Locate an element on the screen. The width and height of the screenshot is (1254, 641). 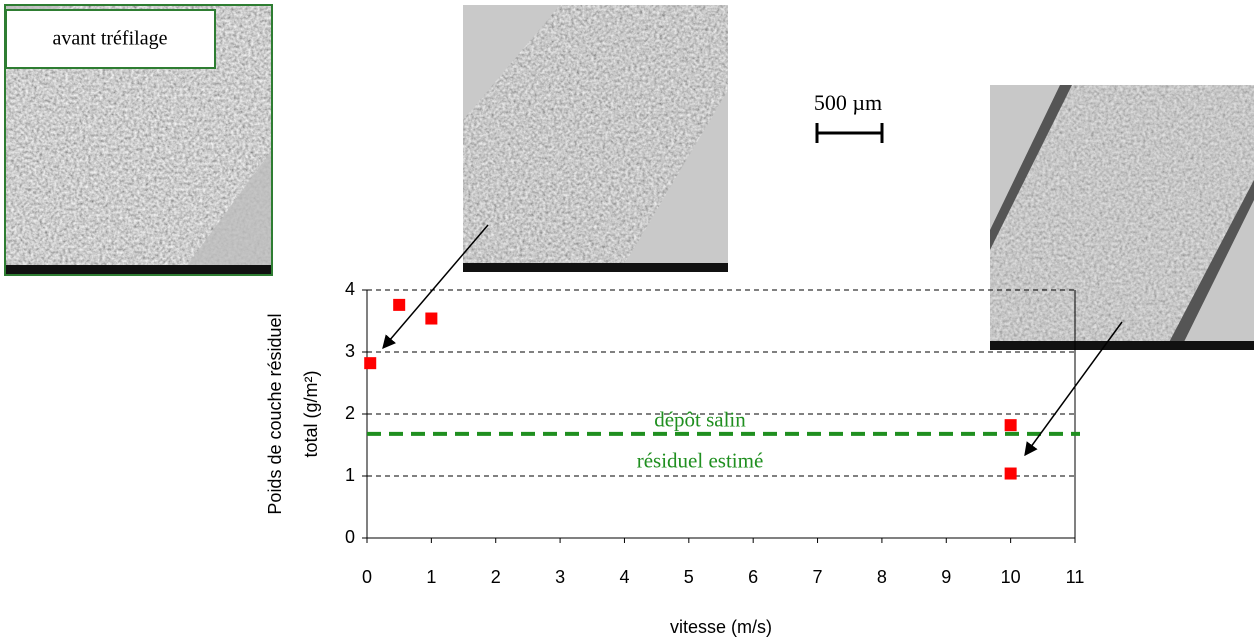
x-tick-label: 10 is located at coordinates (1011, 577).